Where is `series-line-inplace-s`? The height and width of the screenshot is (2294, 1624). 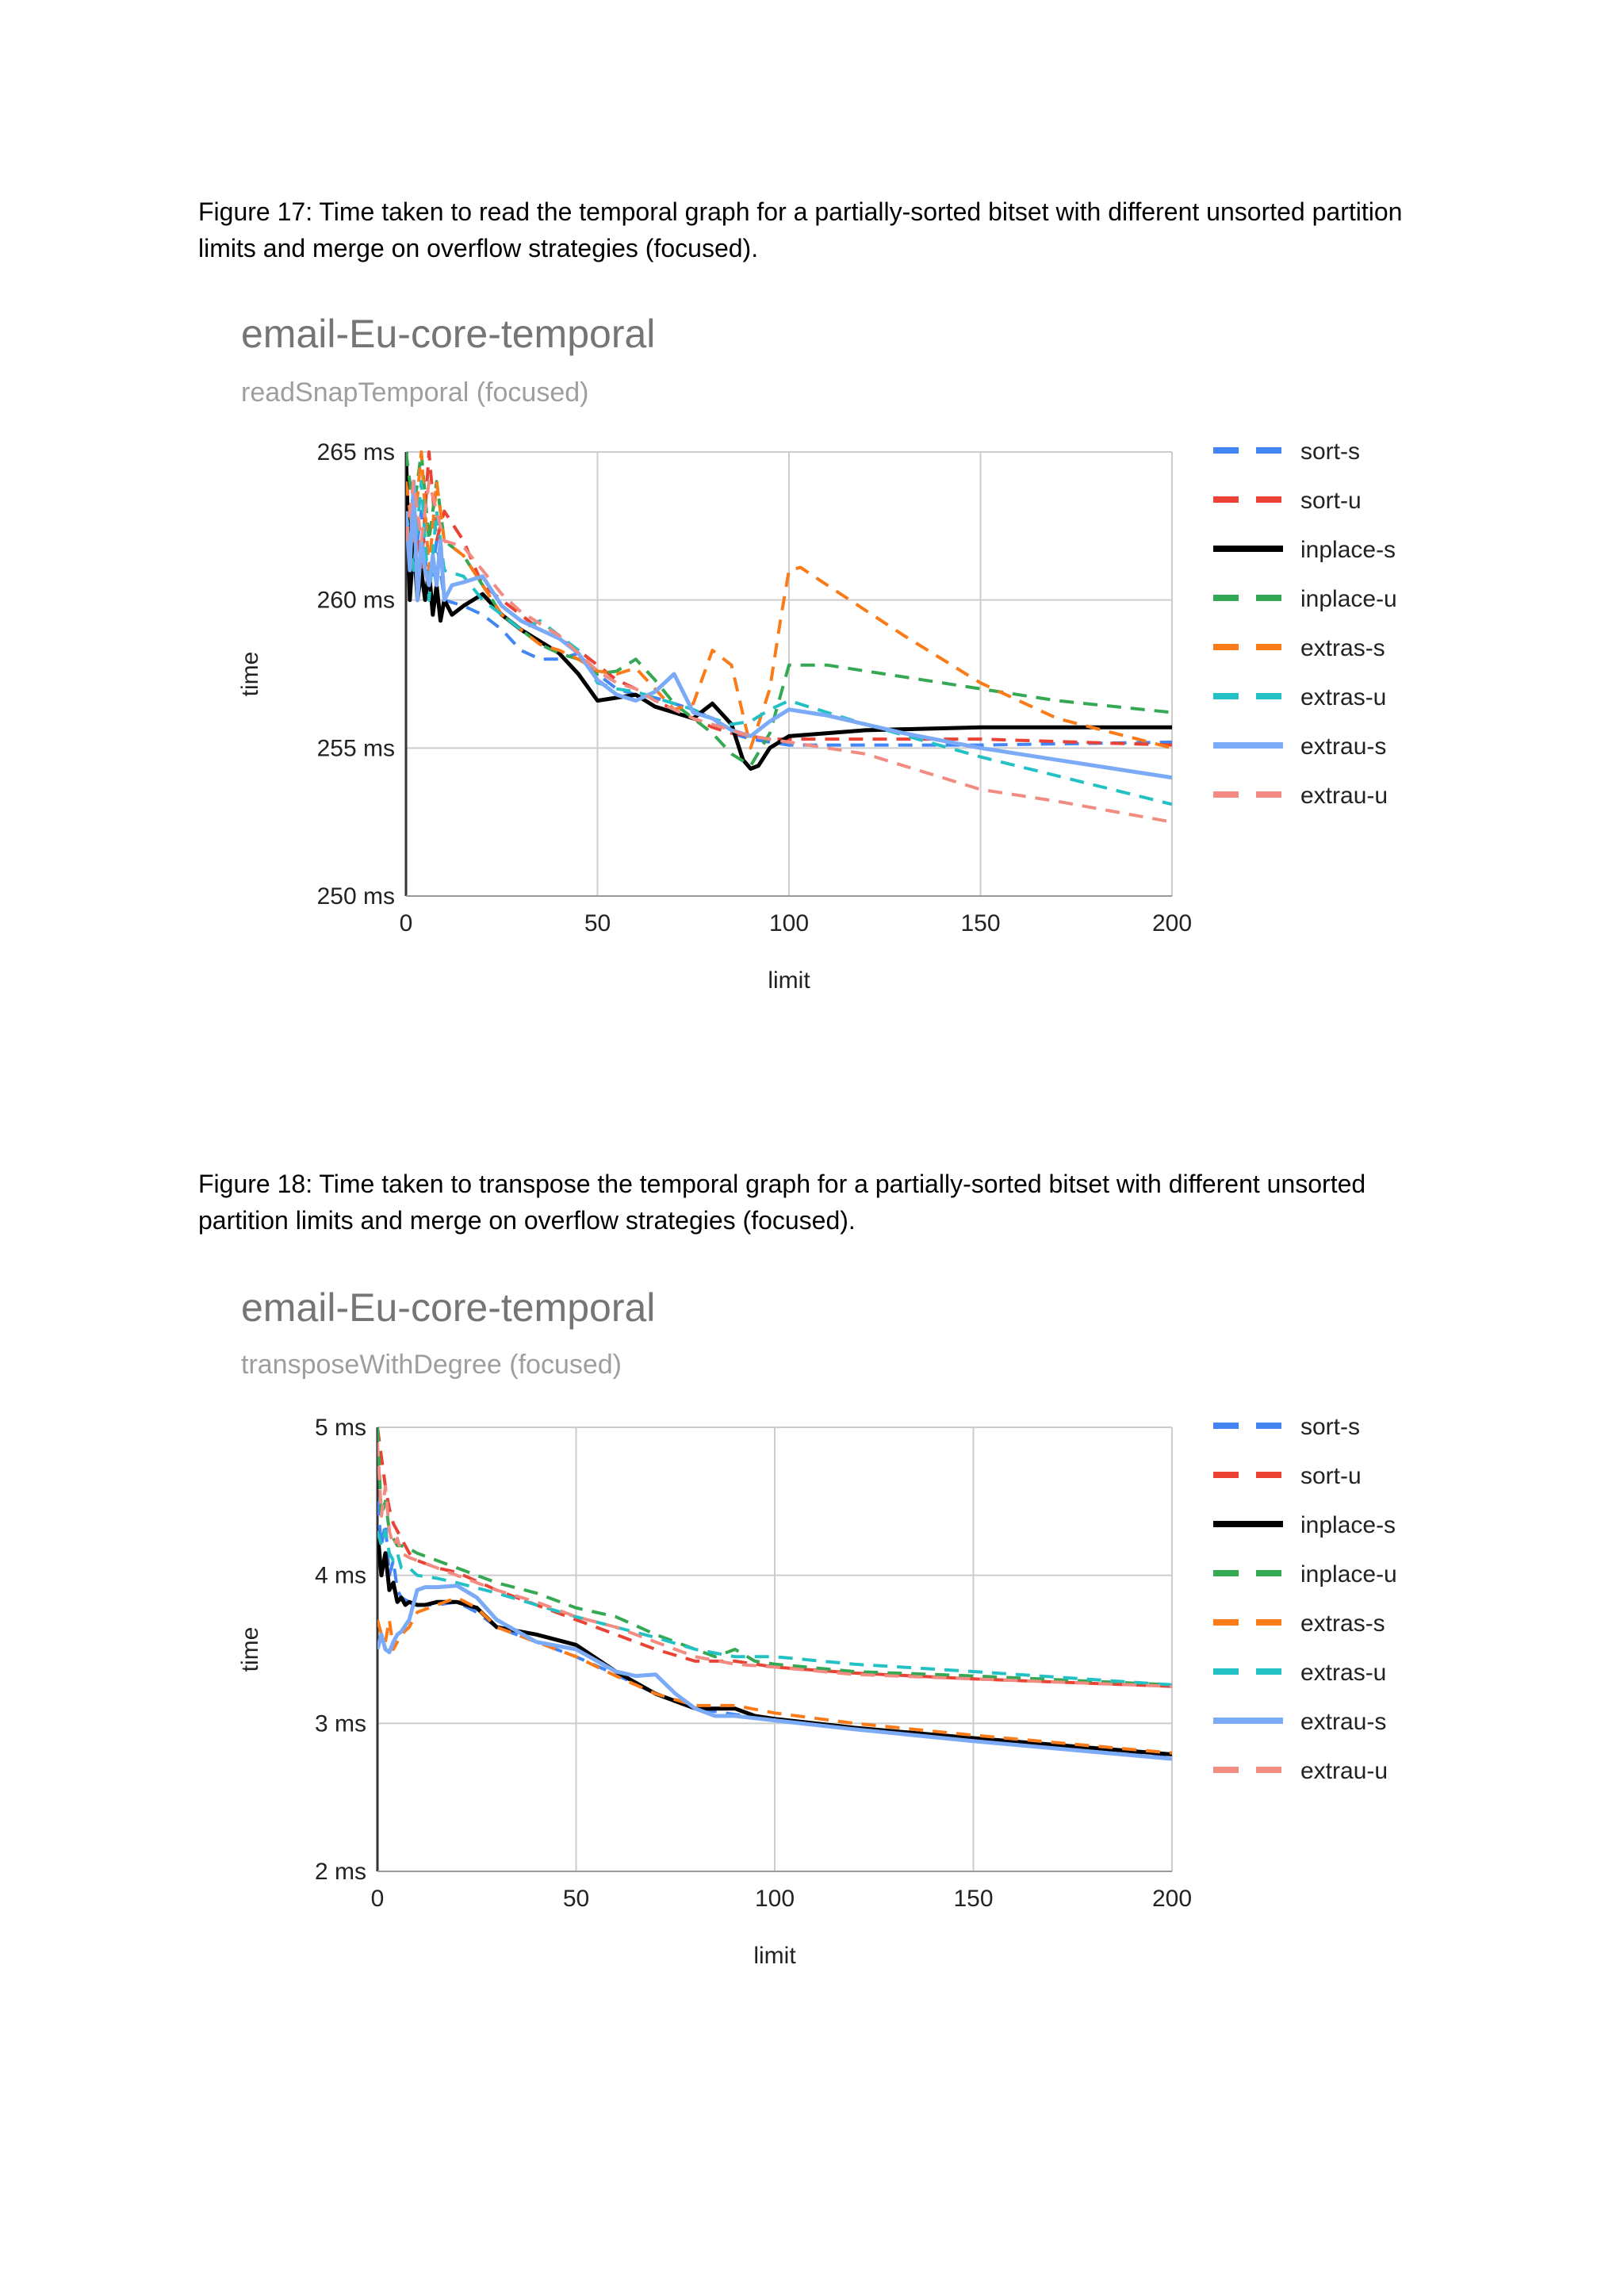 series-line-inplace-s is located at coordinates (774, 1643).